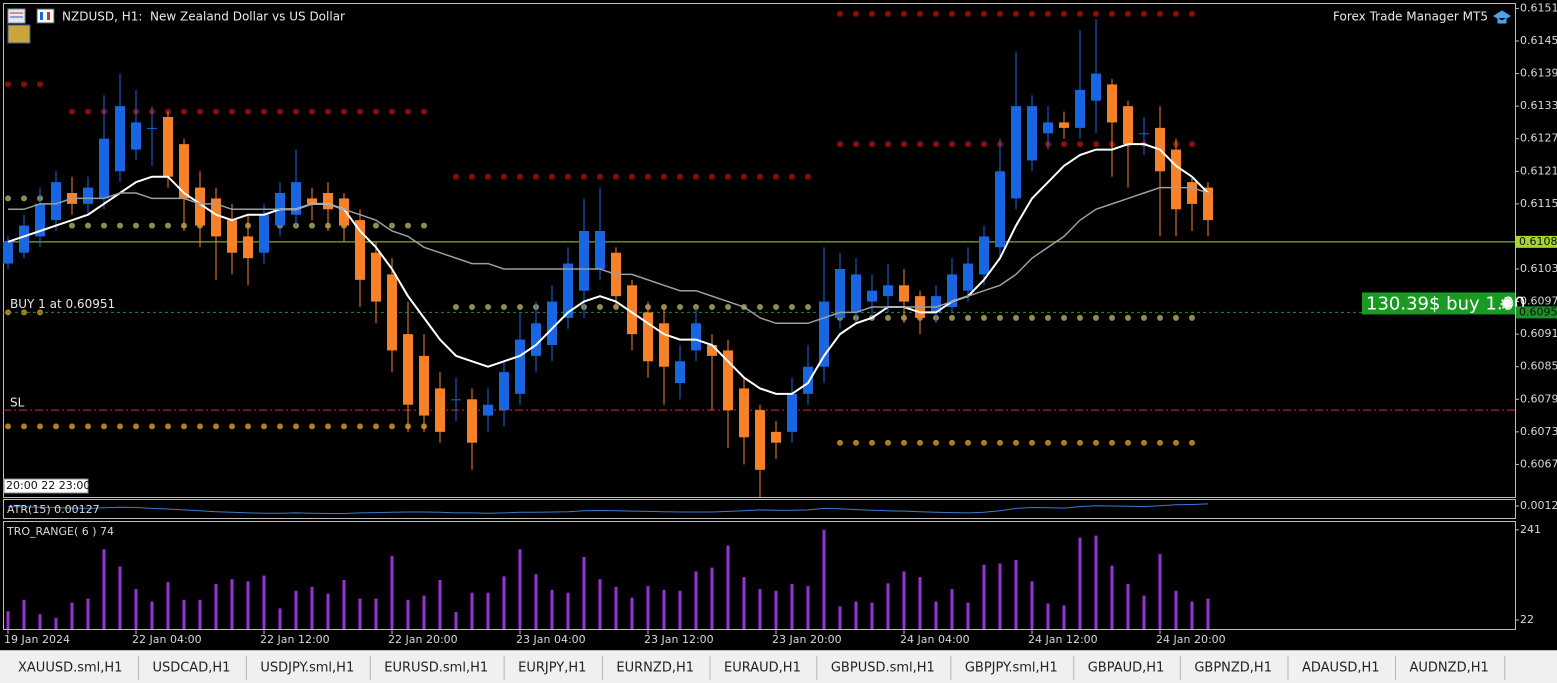 Image resolution: width=1557 pixels, height=683 pixels. I want to click on x-tick-label: 23 Jan 20:00, so click(807, 639).